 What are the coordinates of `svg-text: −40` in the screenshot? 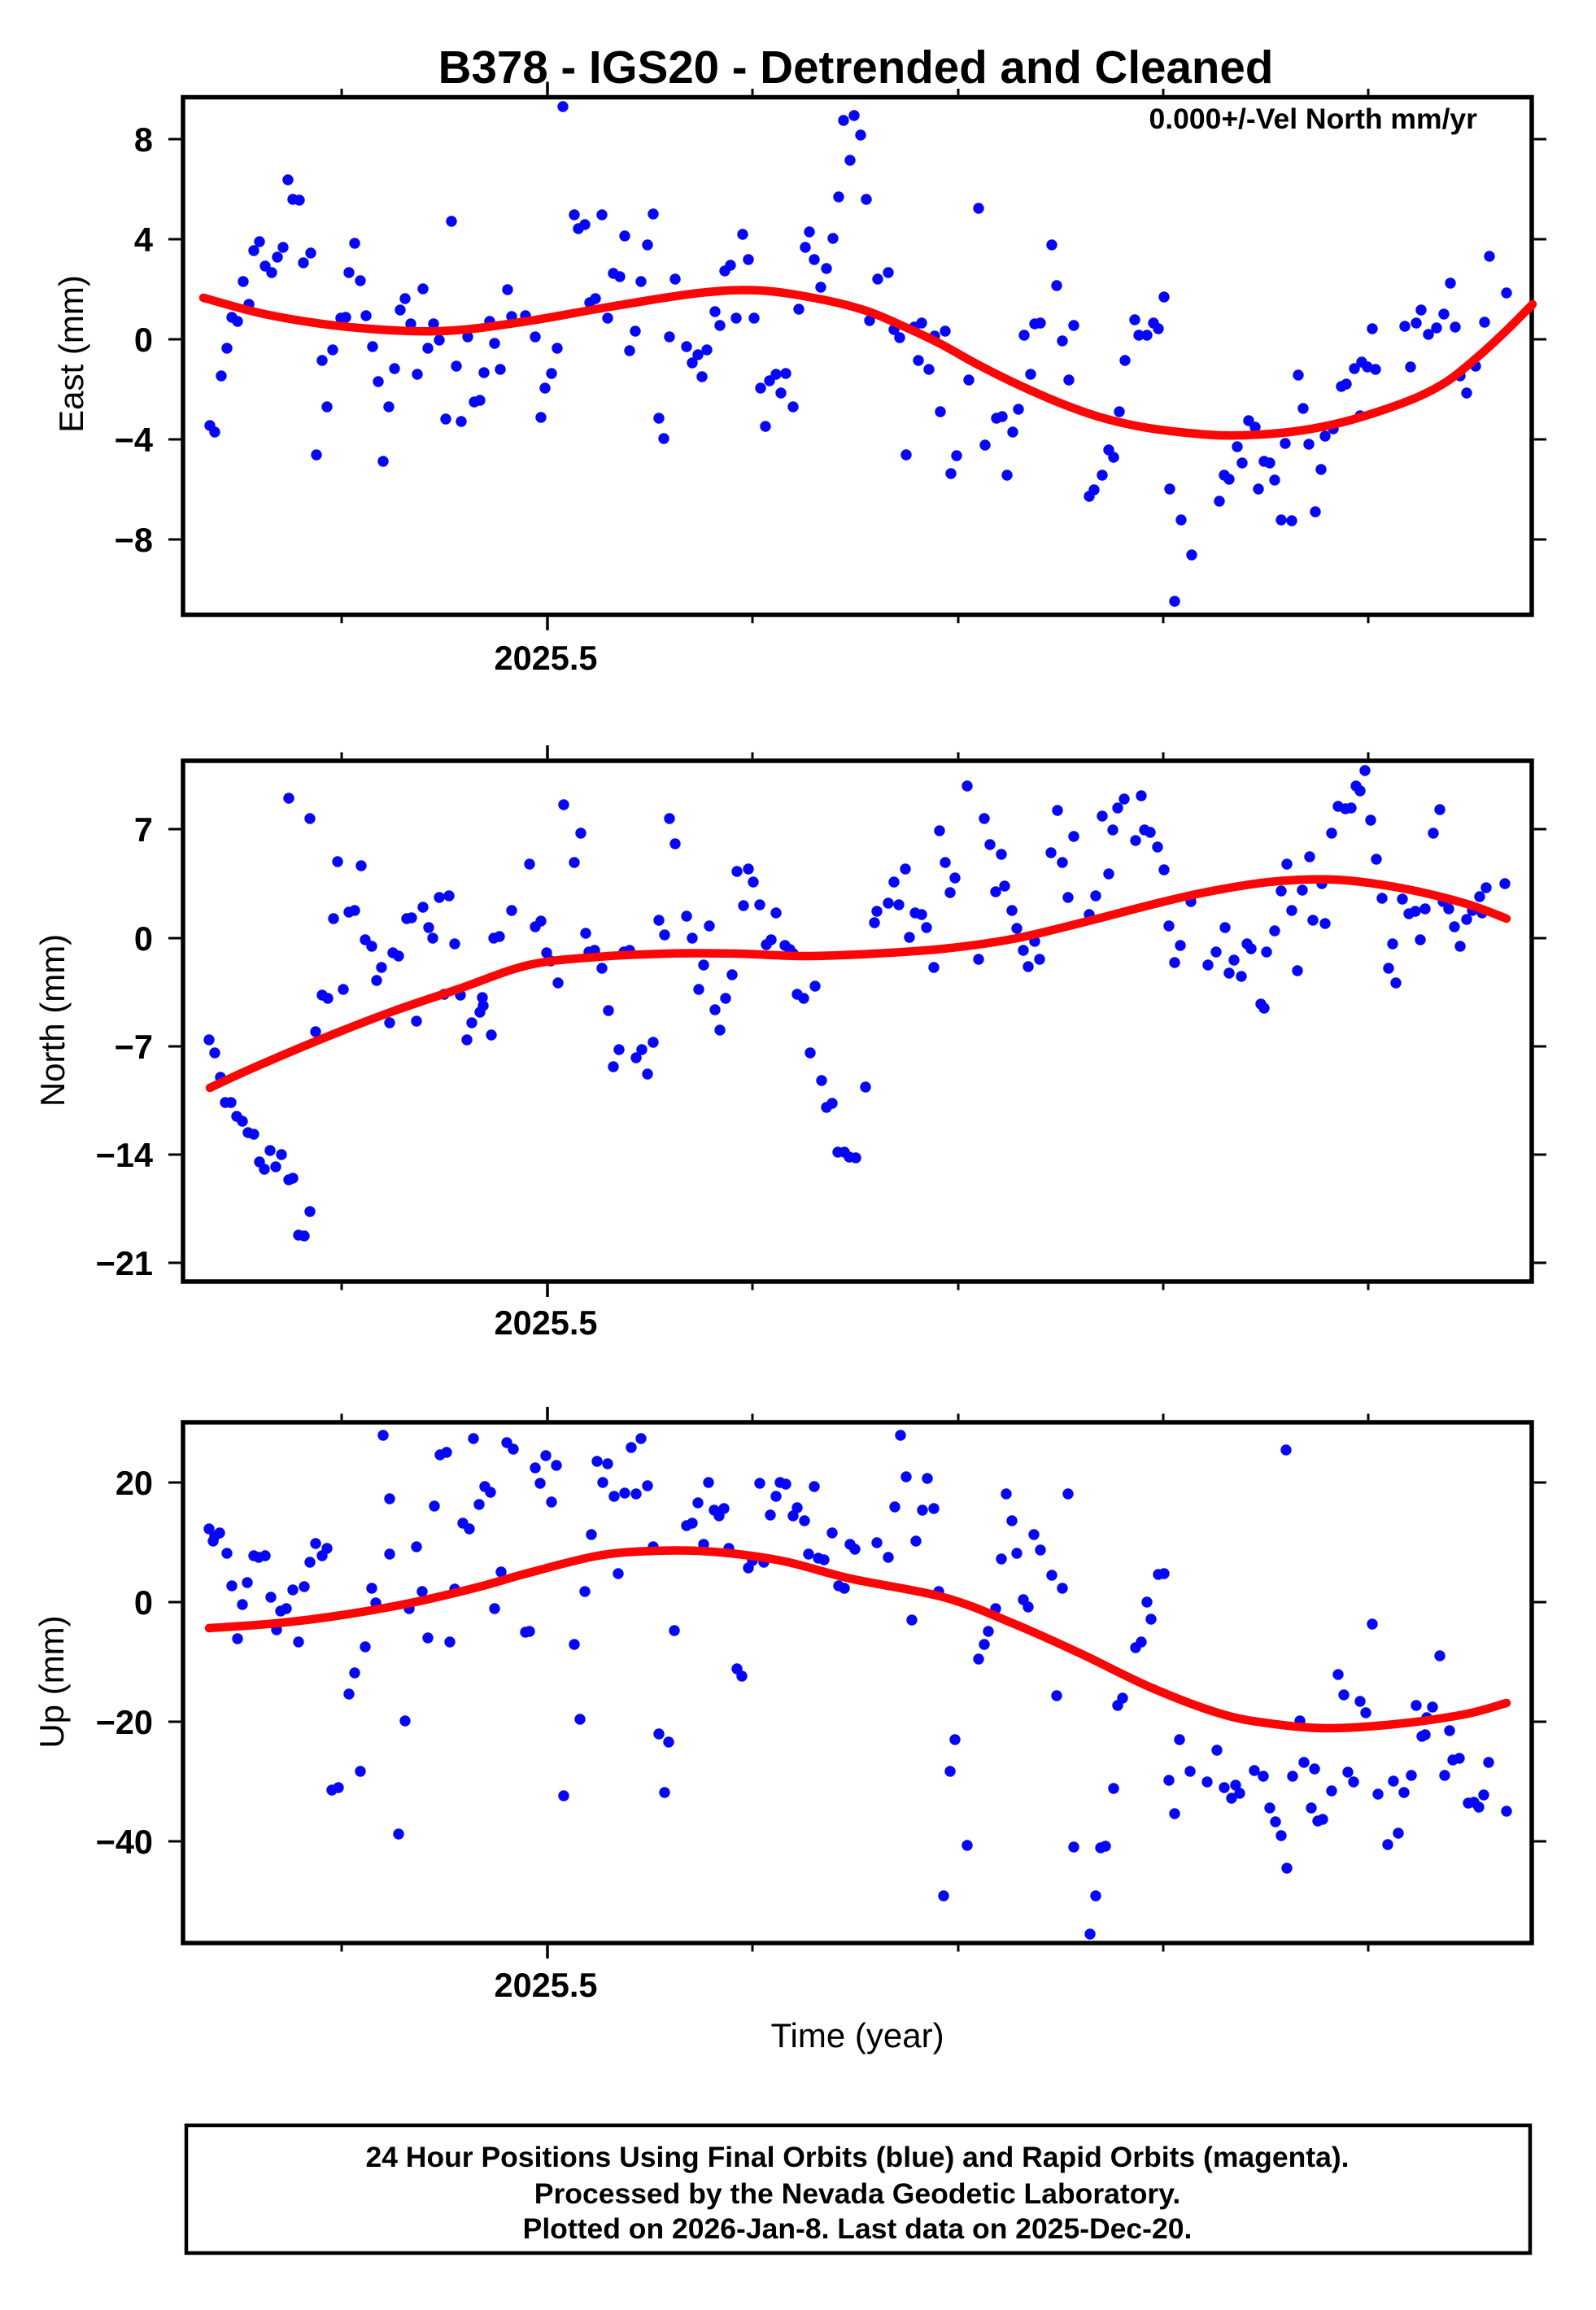 It's located at (124, 1842).